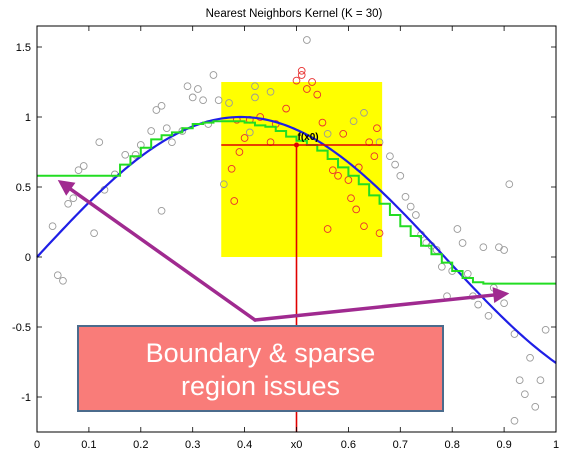 Image resolution: width=588 pixels, height=466 pixels. Describe the element at coordinates (23, 188) in the screenshot. I see `y-tick-label: 0.5` at that location.